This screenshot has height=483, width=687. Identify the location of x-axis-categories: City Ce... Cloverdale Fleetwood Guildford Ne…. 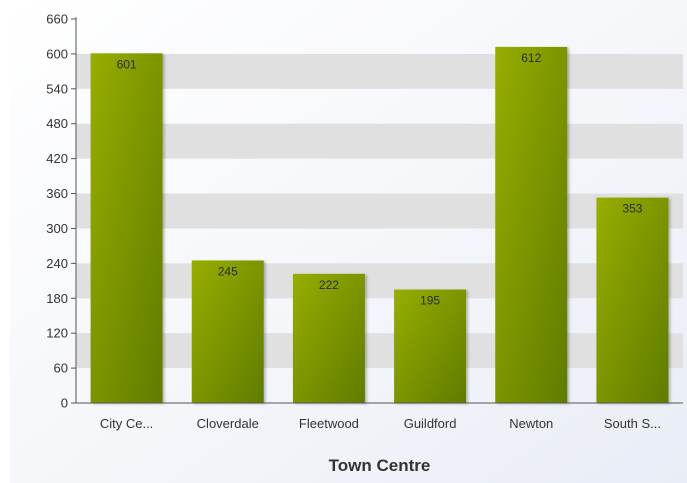
(380, 423).